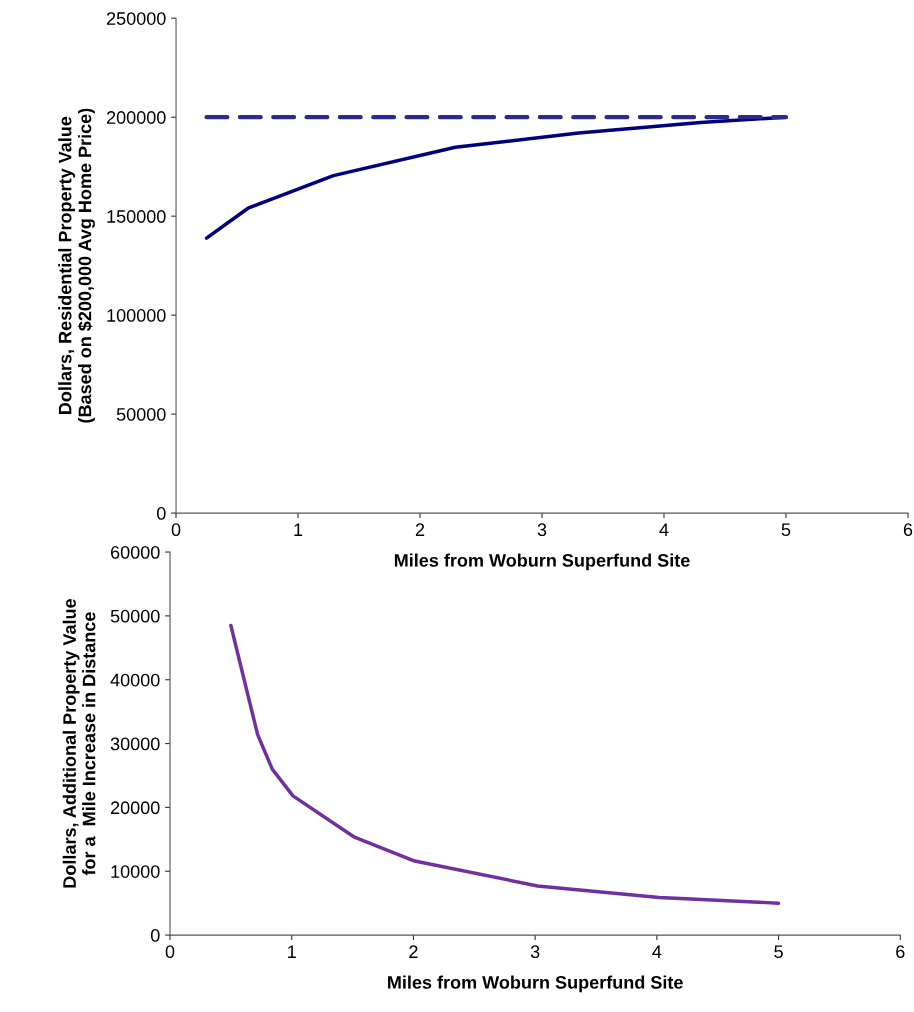  Describe the element at coordinates (136, 216) in the screenshot. I see `y-tick-label: 150000` at that location.